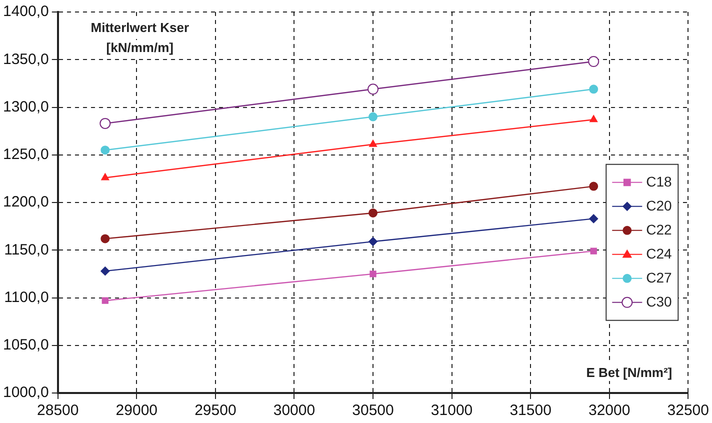  What do you see at coordinates (25, 11) in the screenshot?
I see `y-tick-label: 1400,0` at bounding box center [25, 11].